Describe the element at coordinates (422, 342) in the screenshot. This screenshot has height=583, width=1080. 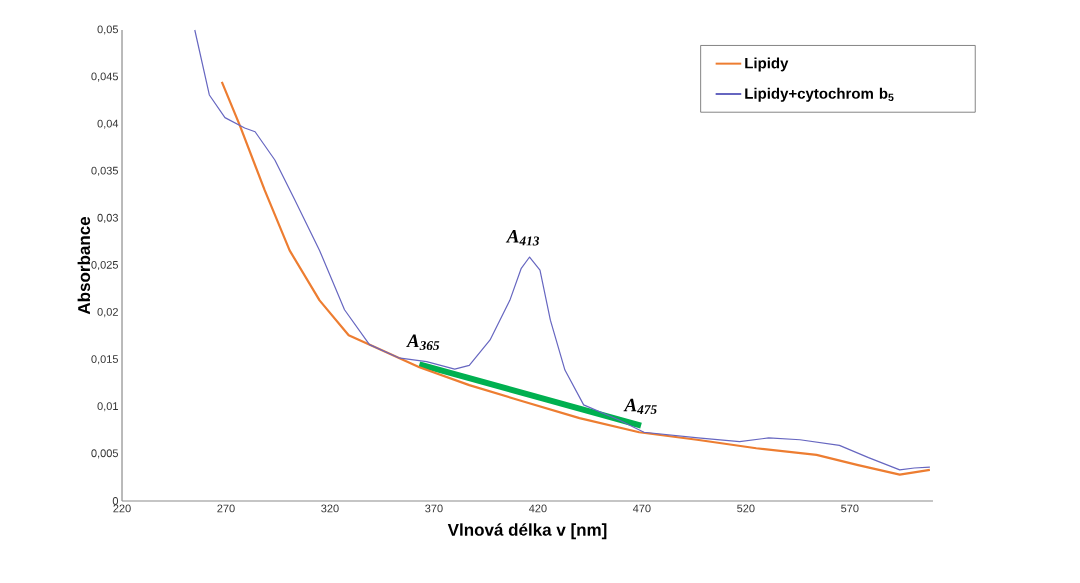
I see `annotation: A$_{365}$` at that location.